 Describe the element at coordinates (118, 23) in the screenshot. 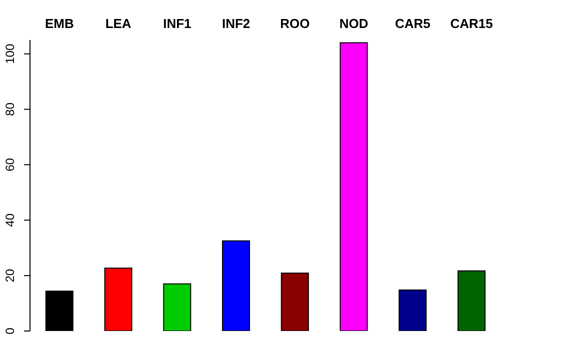

I see `x-tick-label: LEA` at that location.